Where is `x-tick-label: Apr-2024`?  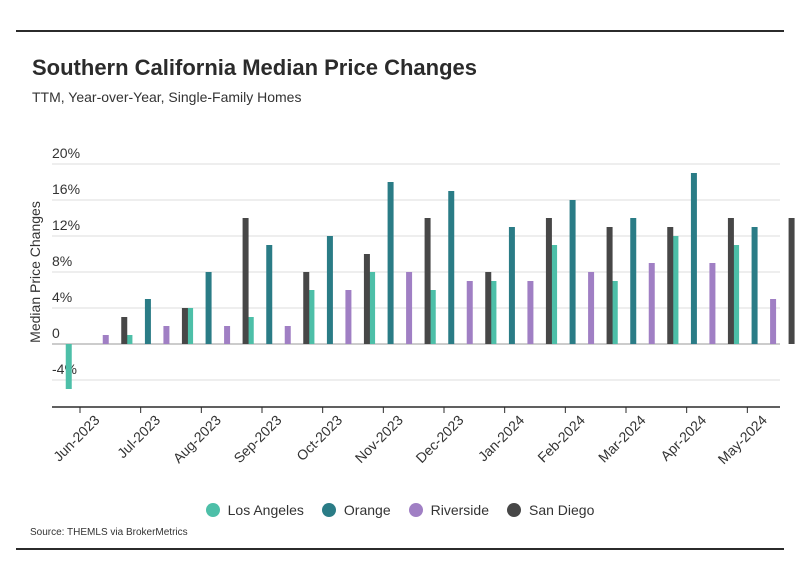 x-tick-label: Apr-2024 is located at coordinates (683, 438).